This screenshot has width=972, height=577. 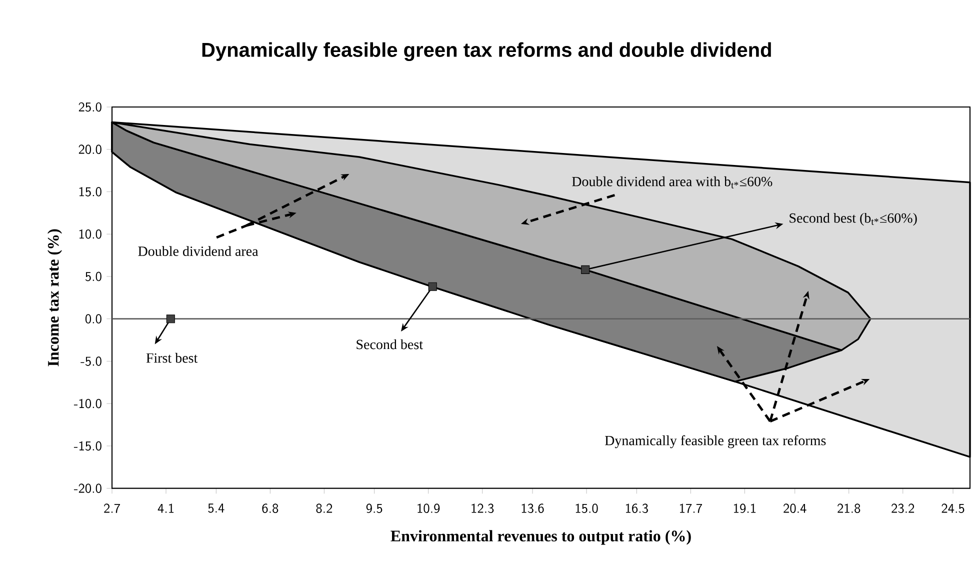 I want to click on y-tick-label: 25.0, so click(x=90, y=107).